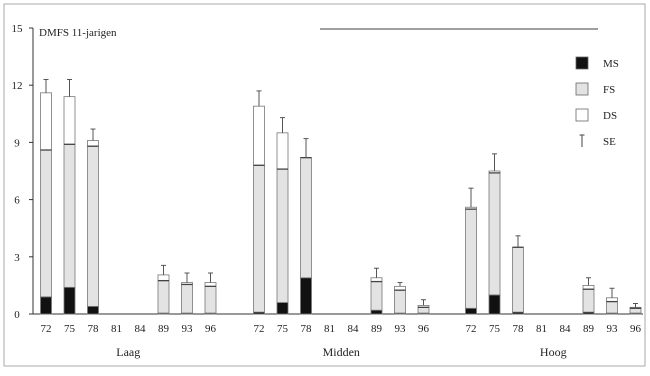 This screenshot has height=376, width=650. I want to click on group-label: Hoog, so click(553, 352).